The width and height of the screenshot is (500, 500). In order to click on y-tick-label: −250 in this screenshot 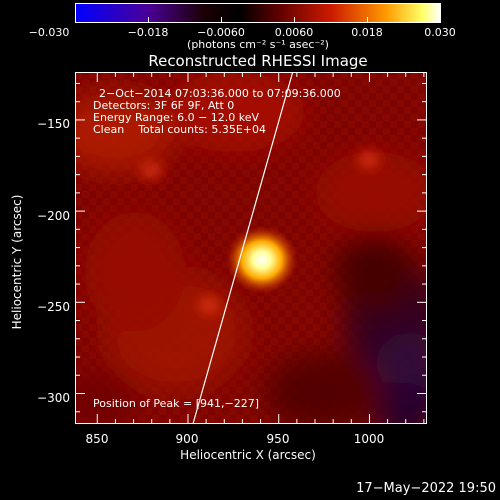, I will do `click(53, 307)`.